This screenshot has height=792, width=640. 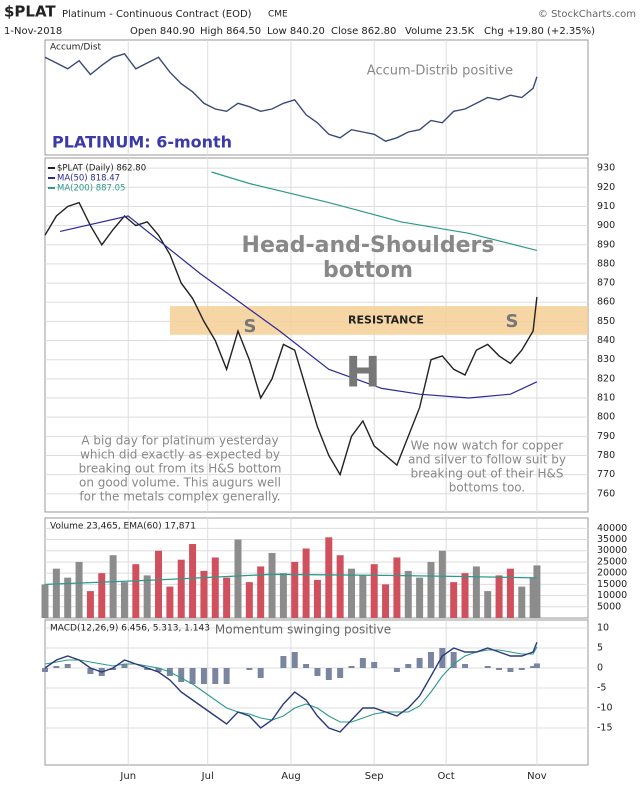 I want to click on annotation: Momentum swinging positive, so click(x=303, y=630).